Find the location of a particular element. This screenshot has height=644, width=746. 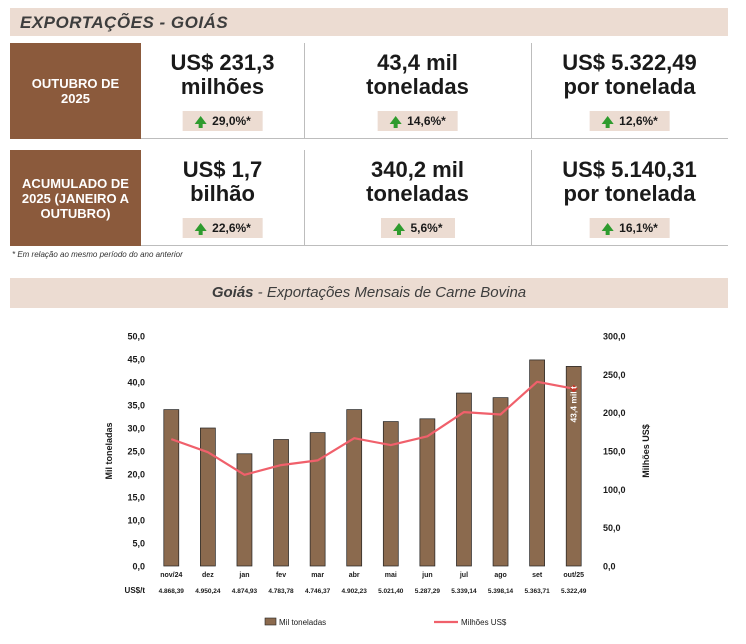

row-label-accumulated: ACUMULADO DE 2025 (JANEIRO A OUTUBRO) is located at coordinates (75, 198).